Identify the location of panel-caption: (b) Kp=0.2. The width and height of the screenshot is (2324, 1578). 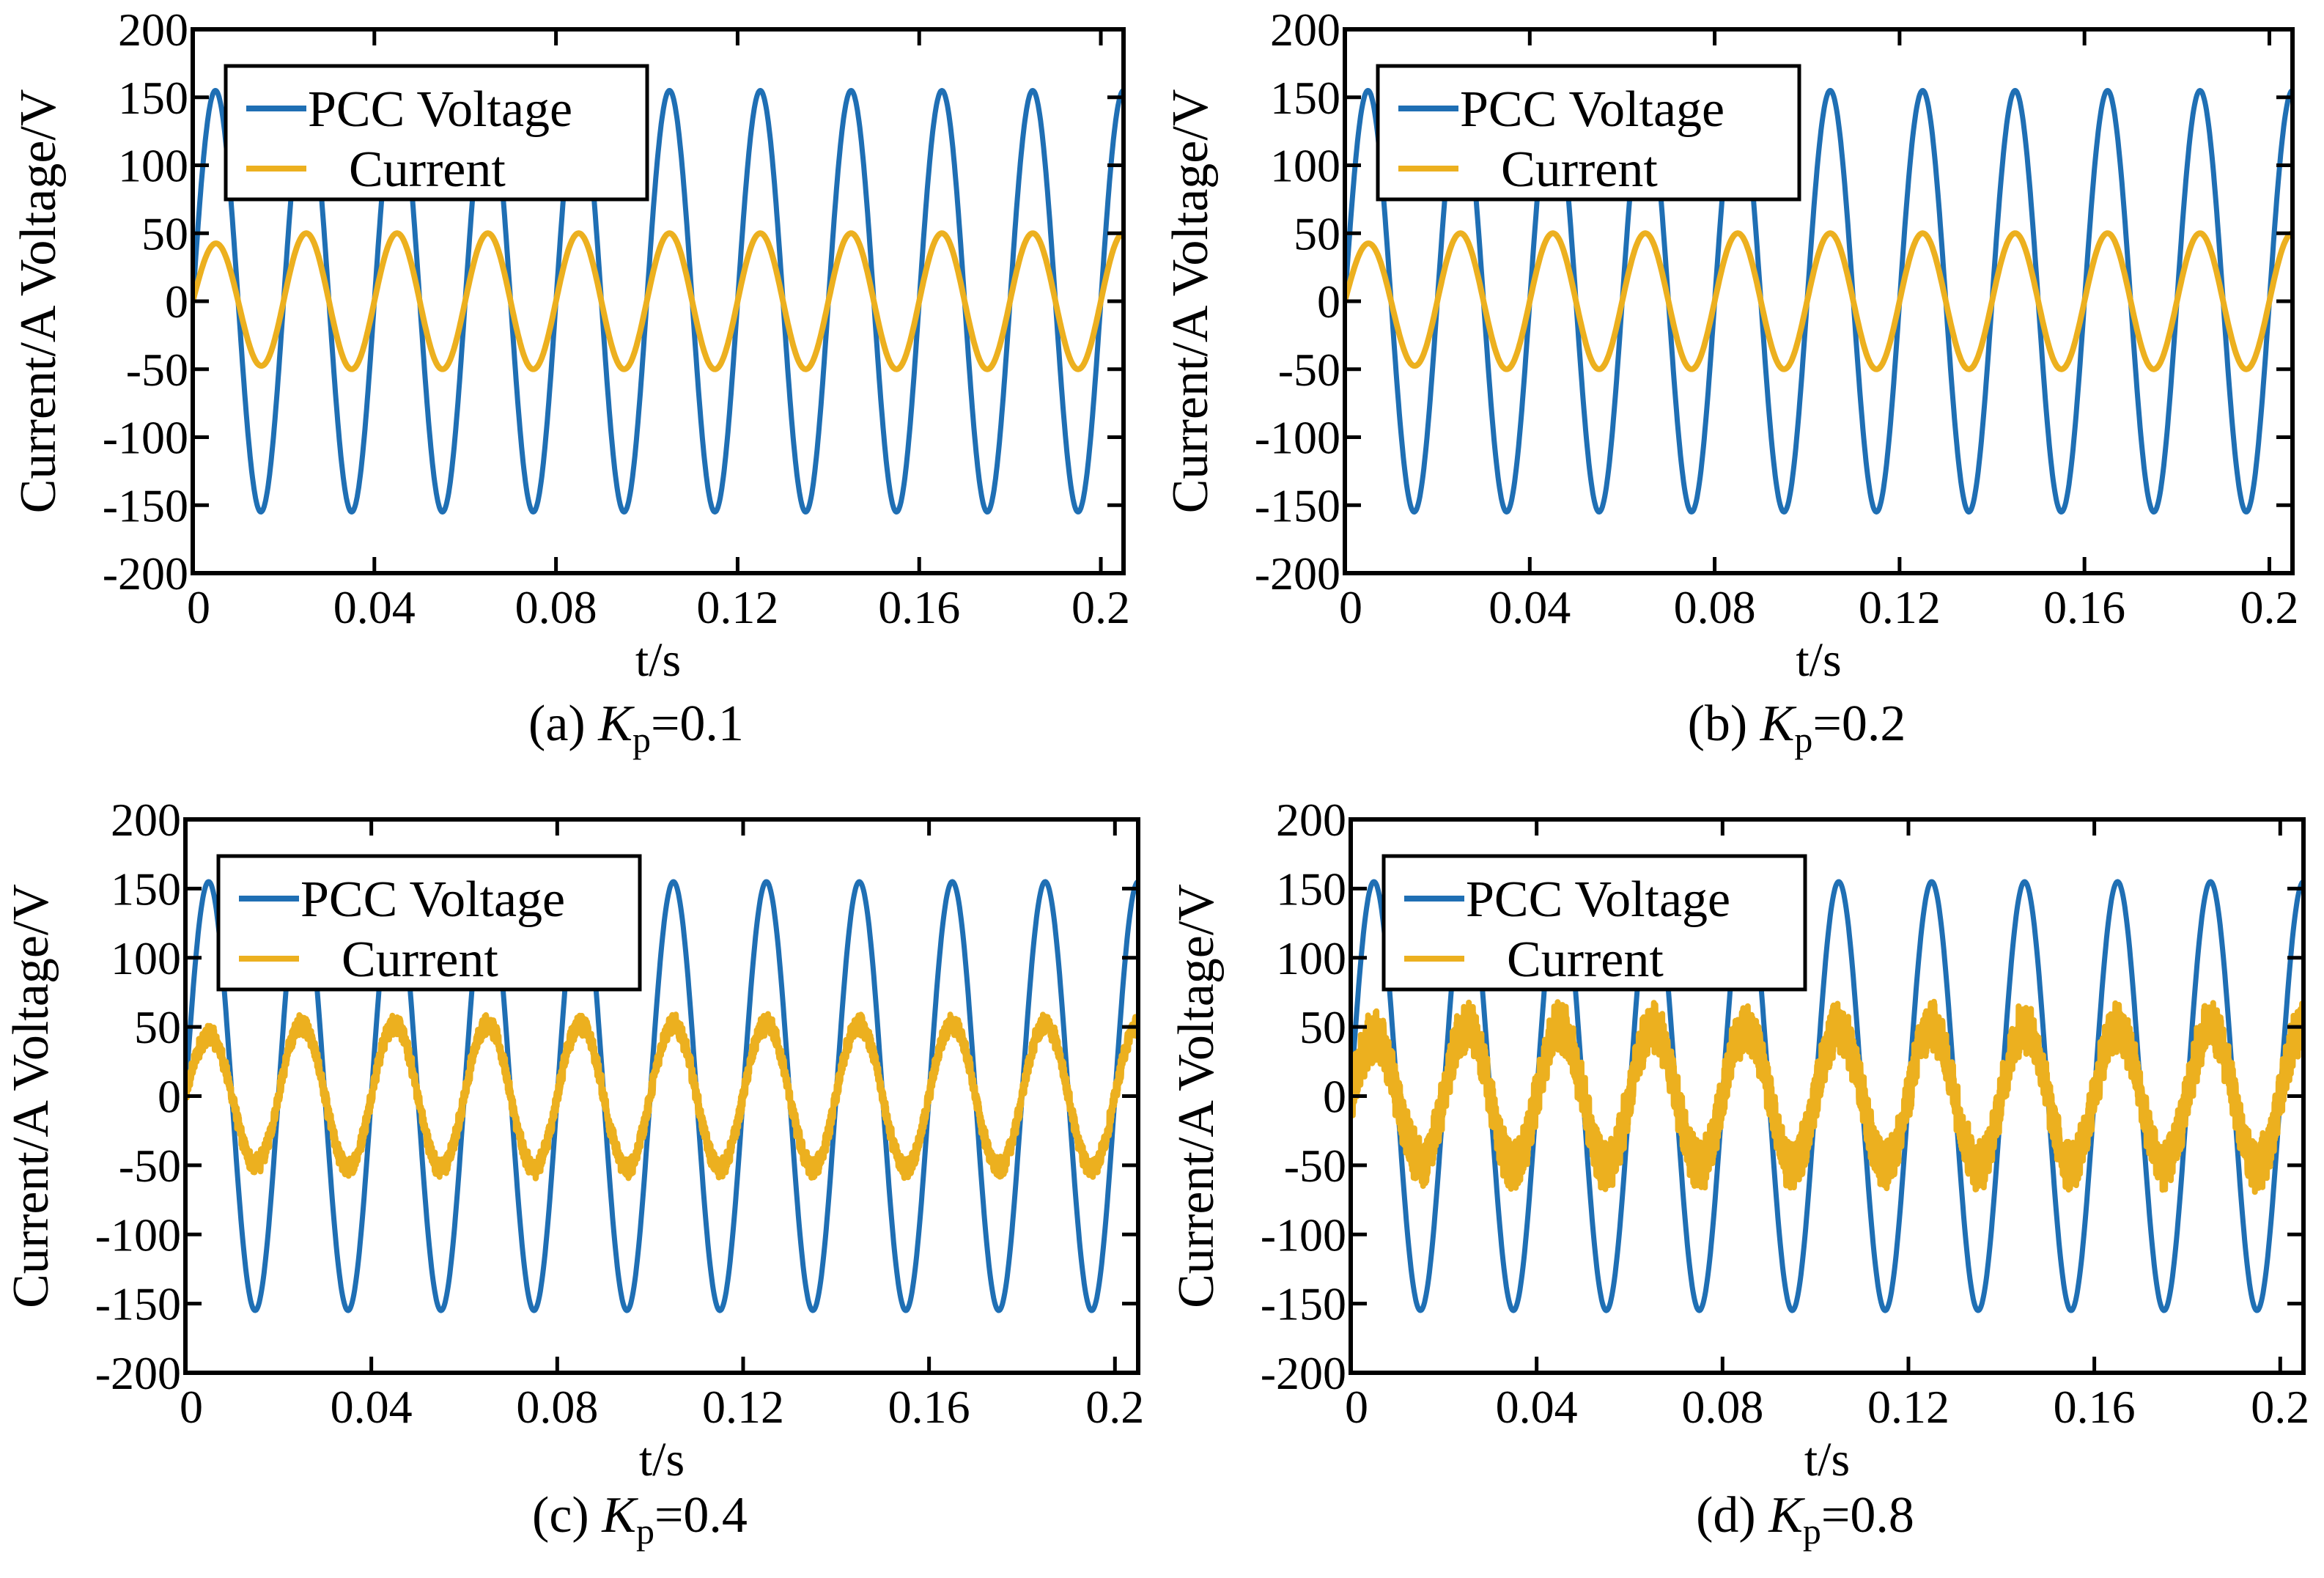
(1797, 728).